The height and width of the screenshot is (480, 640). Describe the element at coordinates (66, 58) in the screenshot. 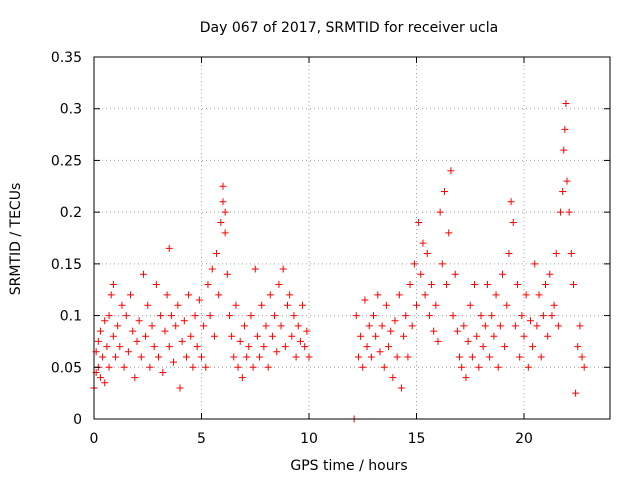

I see `y-tick-label: 0.35` at that location.